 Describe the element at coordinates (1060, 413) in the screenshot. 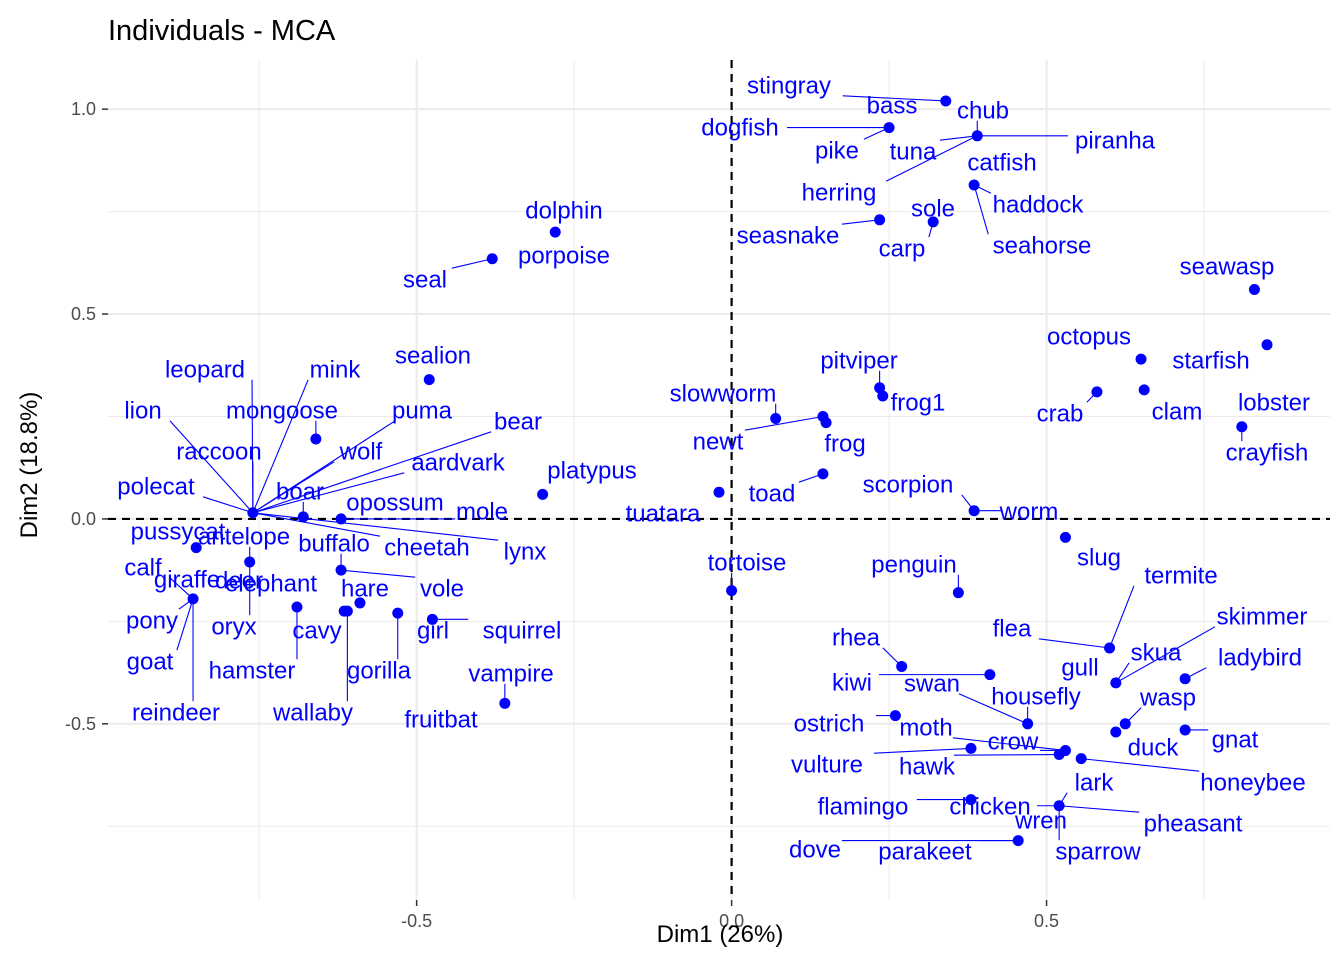

I see `point-label: crab` at that location.